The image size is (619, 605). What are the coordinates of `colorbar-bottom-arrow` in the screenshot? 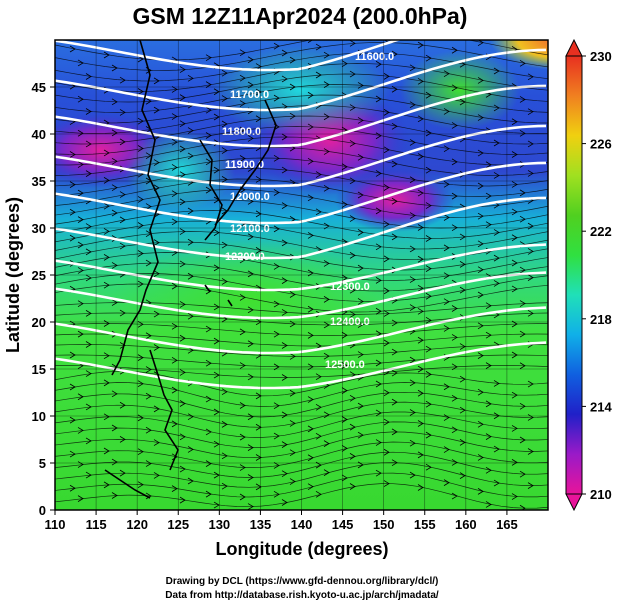 It's located at (574, 502).